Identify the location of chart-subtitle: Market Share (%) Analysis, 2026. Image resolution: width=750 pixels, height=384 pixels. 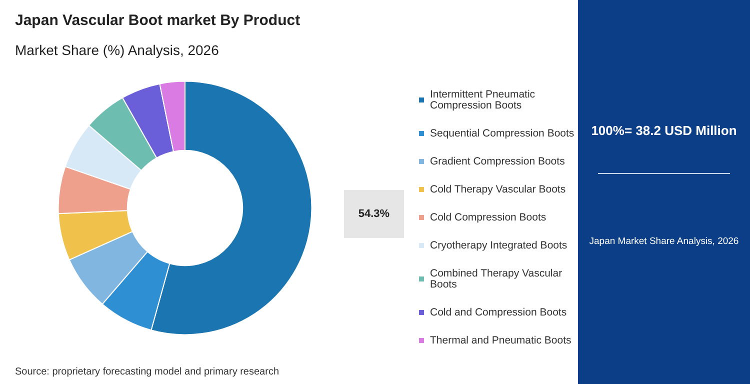
(117, 50).